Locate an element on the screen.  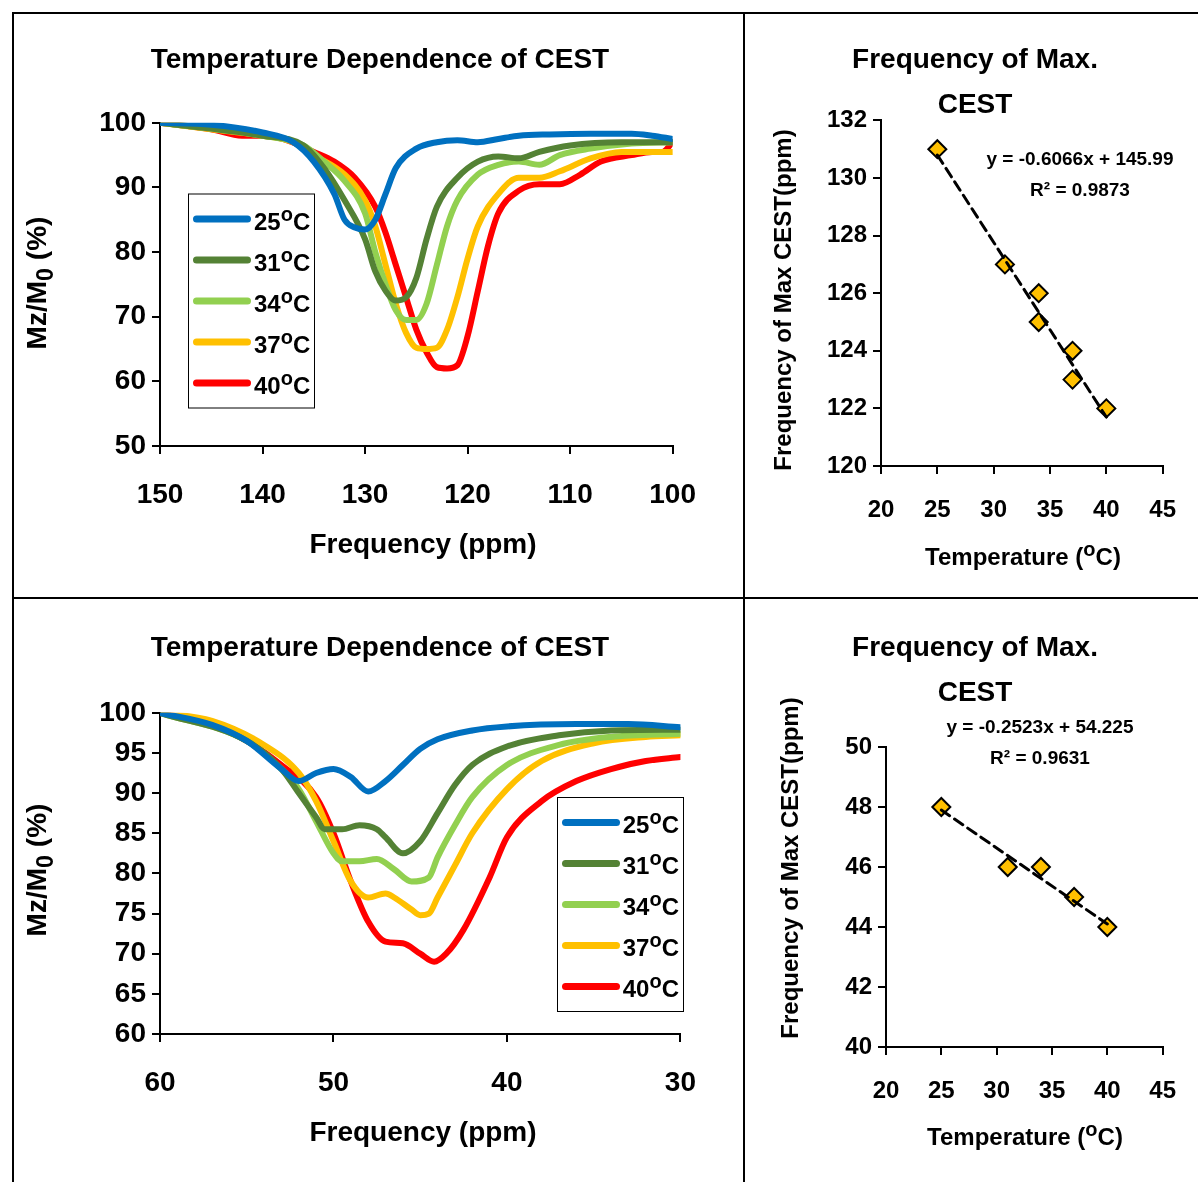
x-tick-label: 130 is located at coordinates (365, 493).